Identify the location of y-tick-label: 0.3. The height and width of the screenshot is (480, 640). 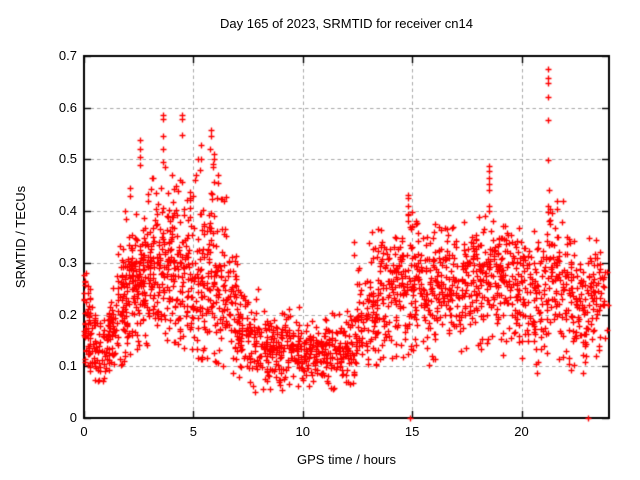
(67, 262).